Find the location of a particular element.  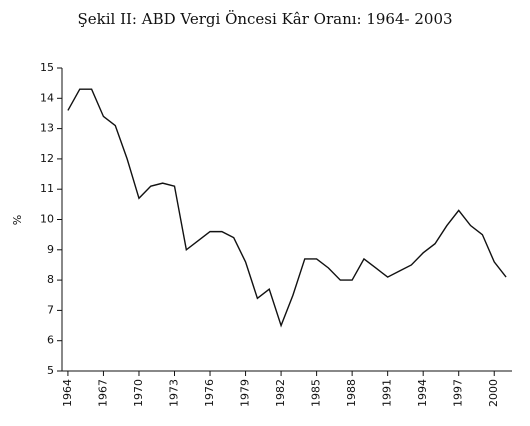

x-tick-label: 1964 is located at coordinates (67, 393).